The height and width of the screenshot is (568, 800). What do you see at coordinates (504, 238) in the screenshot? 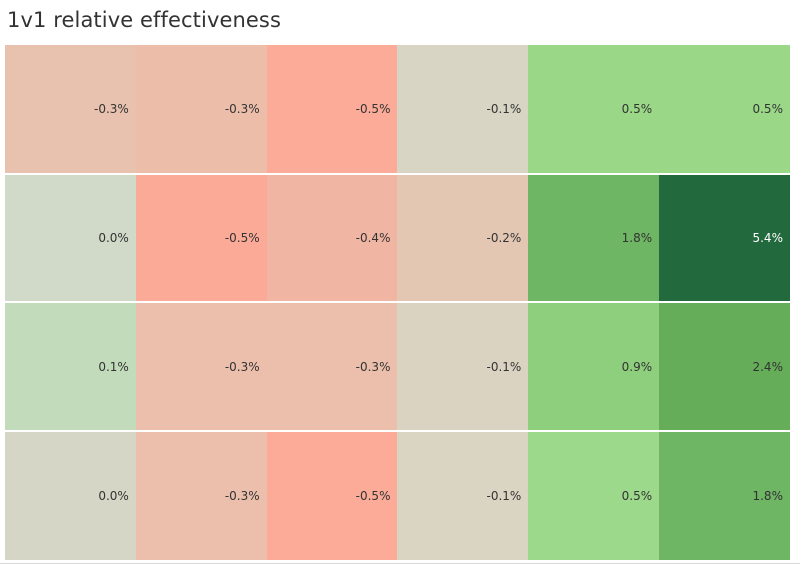
I see `cell-value-label: -0.2%` at bounding box center [504, 238].